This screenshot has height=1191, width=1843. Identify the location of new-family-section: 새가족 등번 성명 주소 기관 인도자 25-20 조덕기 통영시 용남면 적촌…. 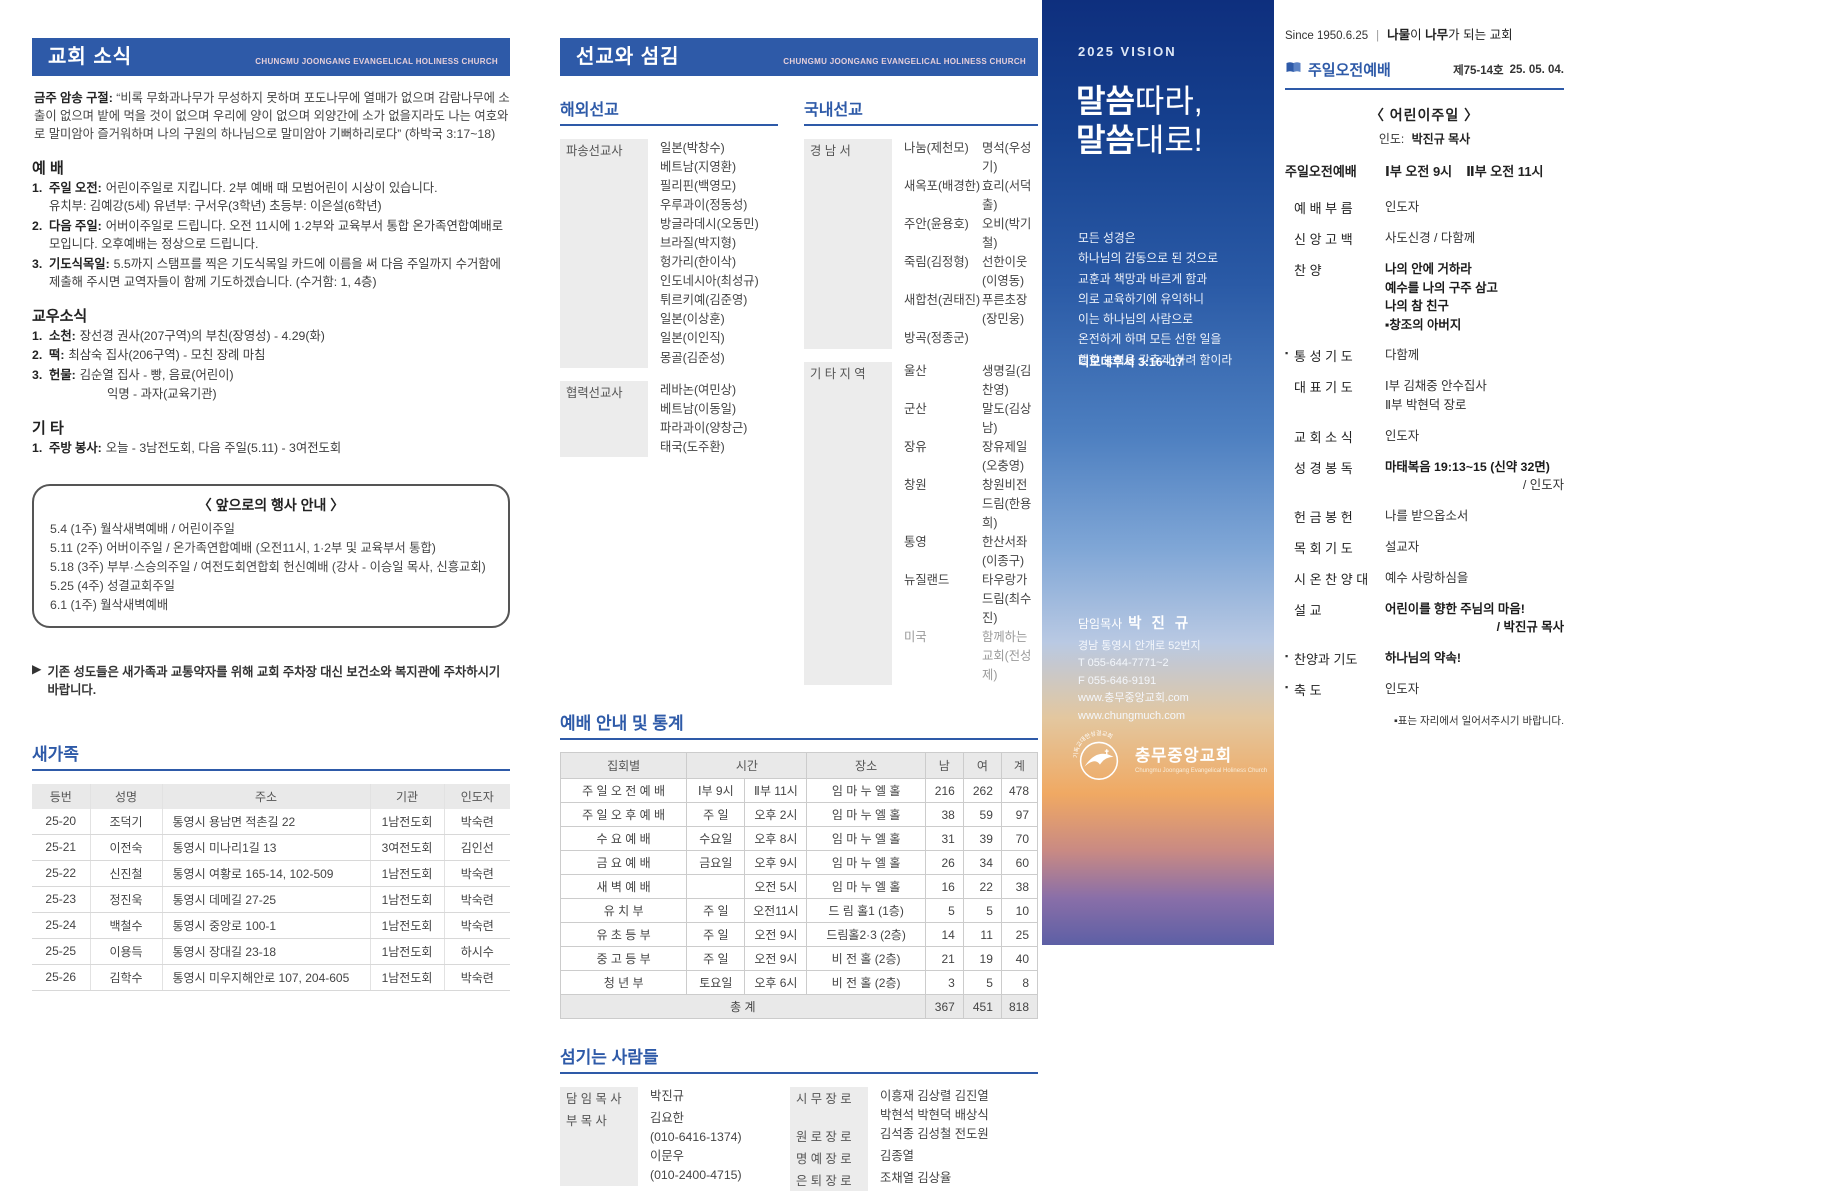
(271, 865).